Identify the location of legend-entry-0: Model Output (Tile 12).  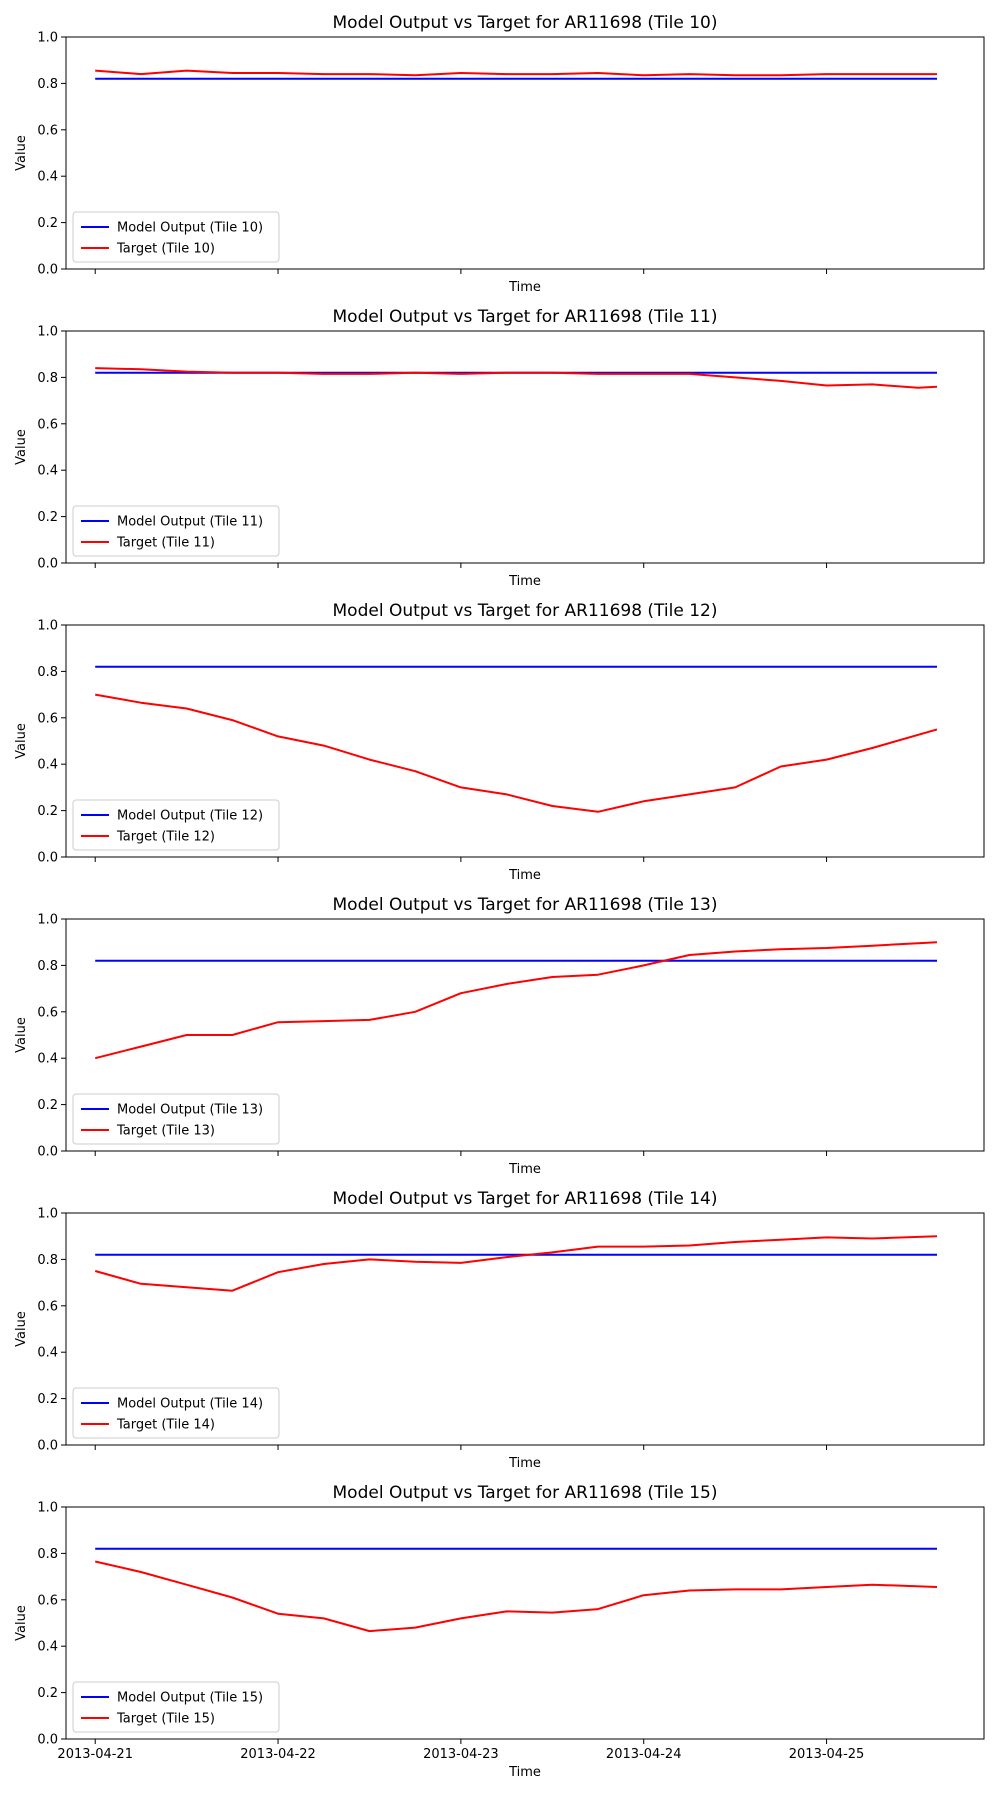
(190, 816).